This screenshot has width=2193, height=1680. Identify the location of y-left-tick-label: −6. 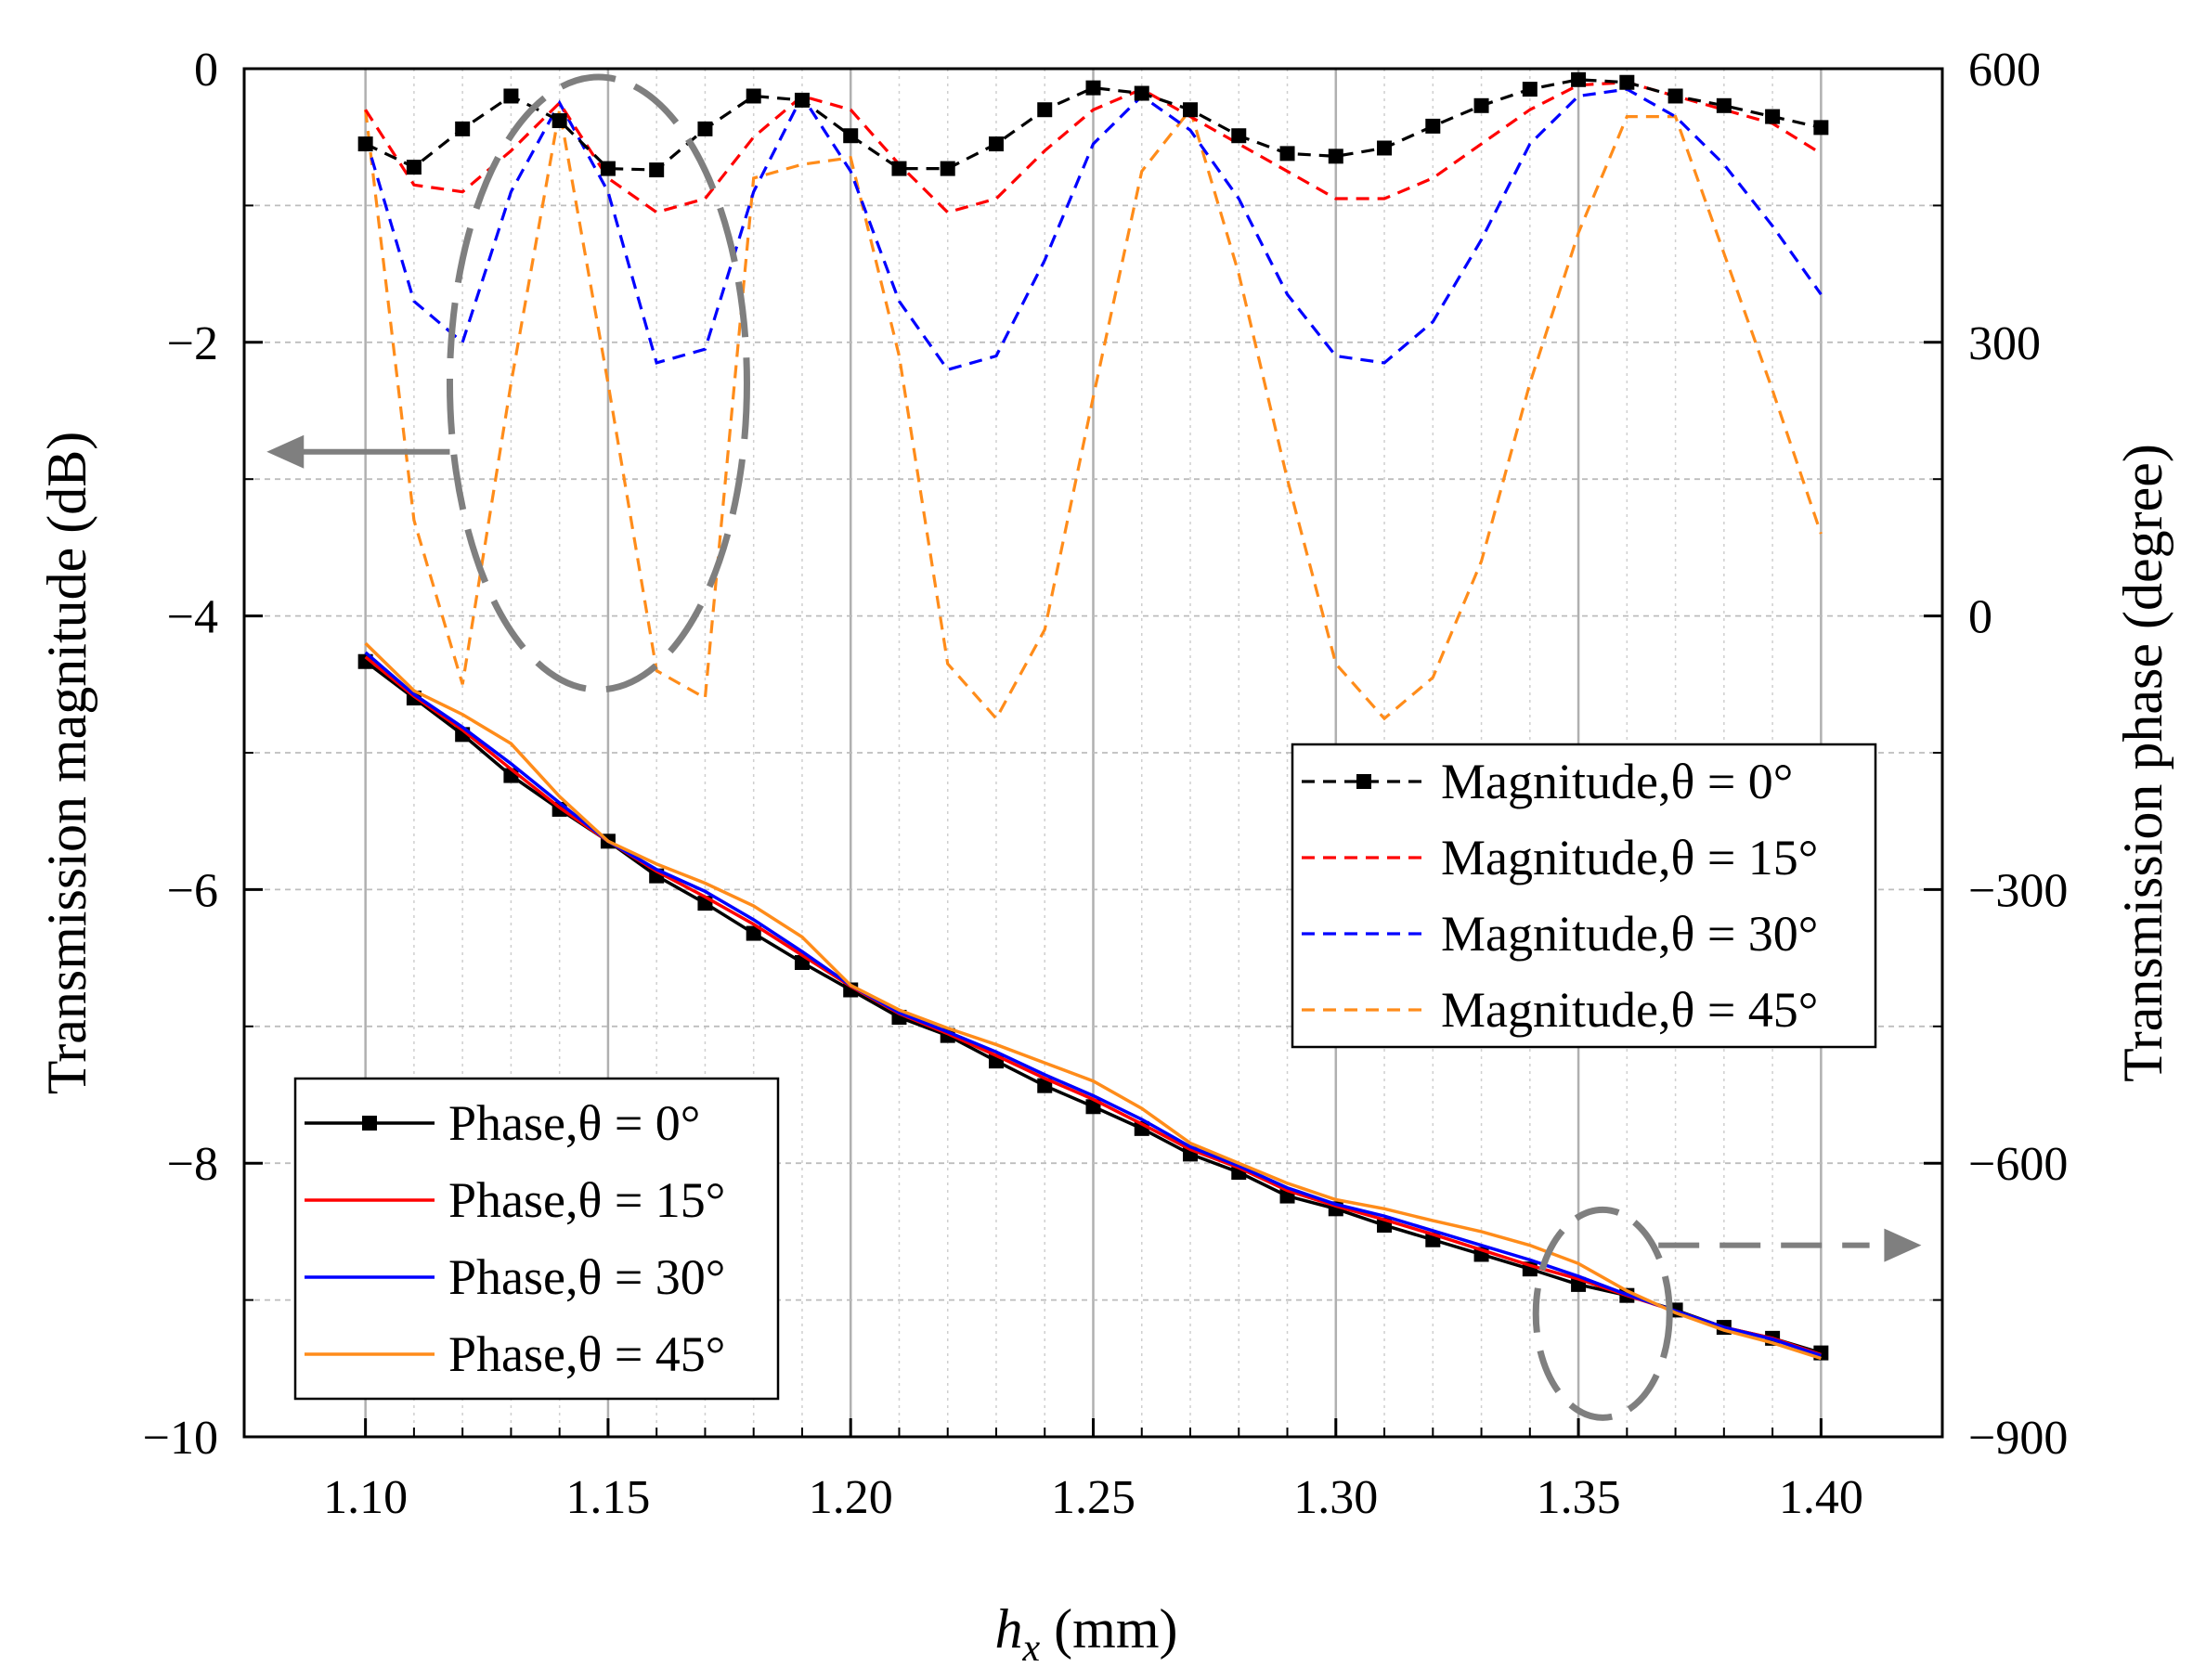
(192, 890).